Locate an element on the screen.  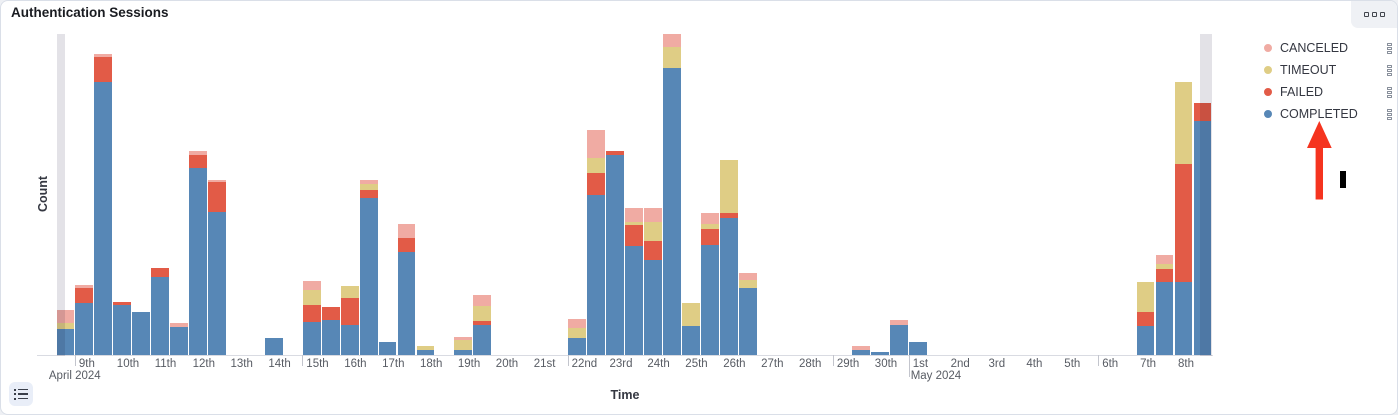
legend-toggle-button is located at coordinates (21, 394).